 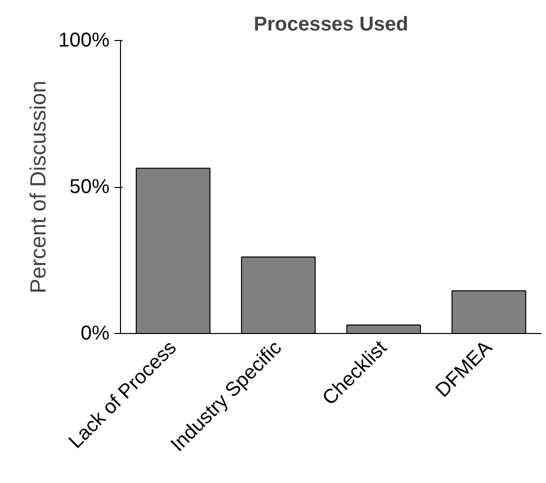 I want to click on chart-title: Processes Used, so click(x=331, y=25).